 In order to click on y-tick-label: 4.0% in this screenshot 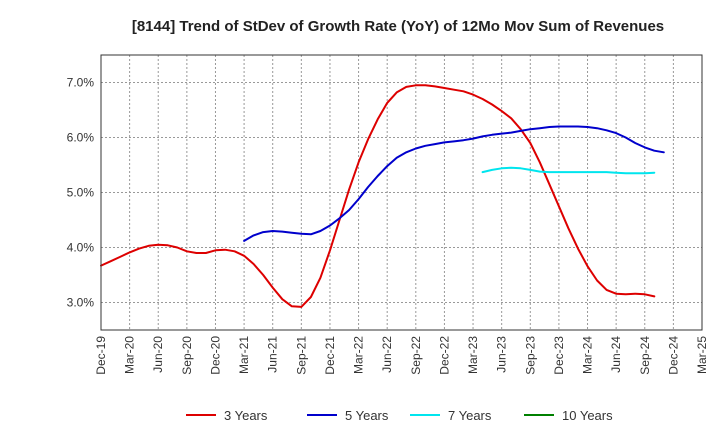, I will do `click(81, 248)`.